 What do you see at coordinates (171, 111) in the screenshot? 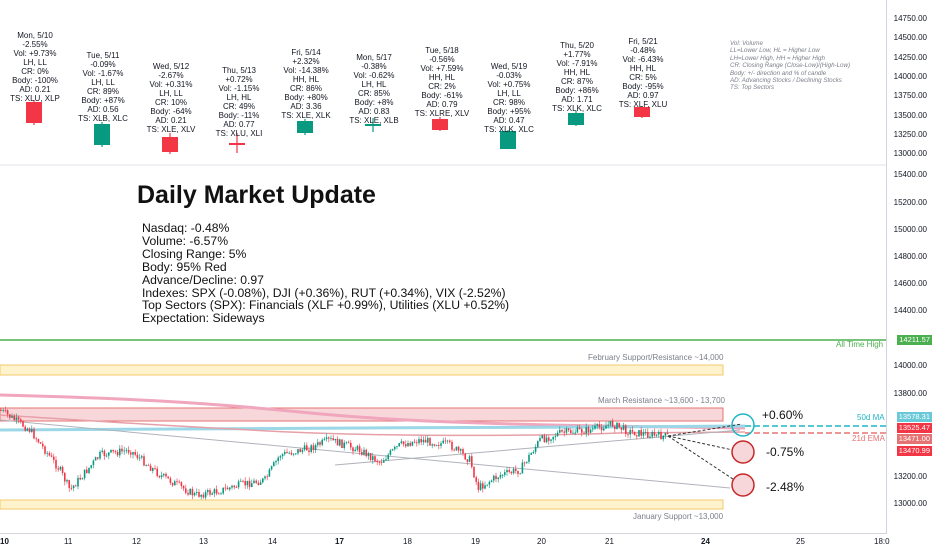
I see `summary-line: Body: -64%` at bounding box center [171, 111].